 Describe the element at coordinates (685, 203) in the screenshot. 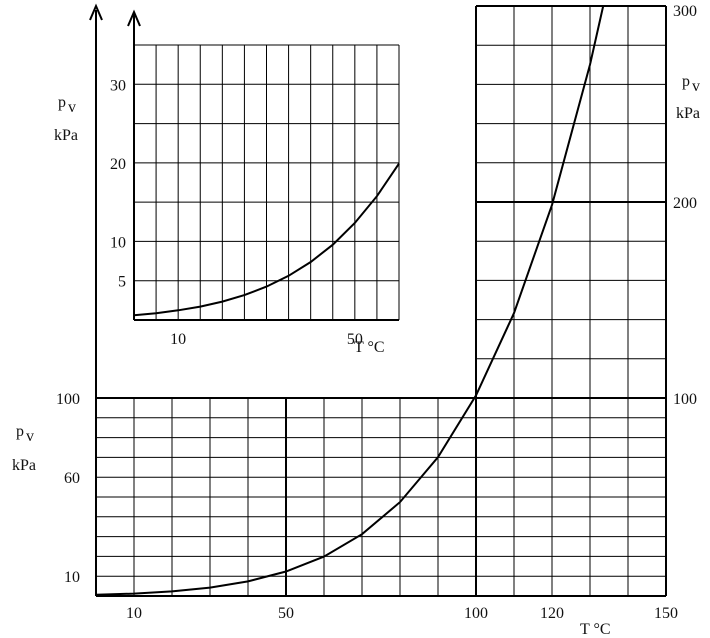

I see `main-y-tick-label-right: 200` at that location.